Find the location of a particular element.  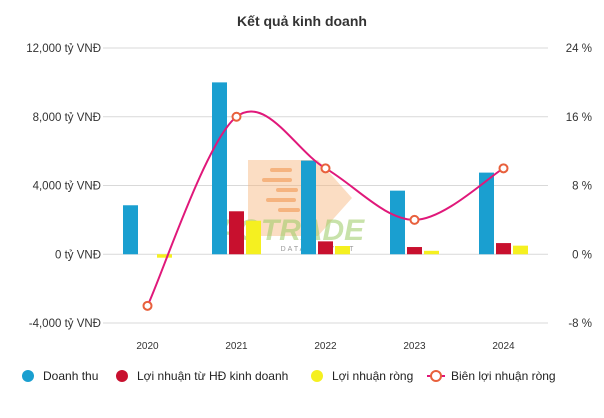

chart-title: Kết quả kinh doanh is located at coordinates (302, 21).